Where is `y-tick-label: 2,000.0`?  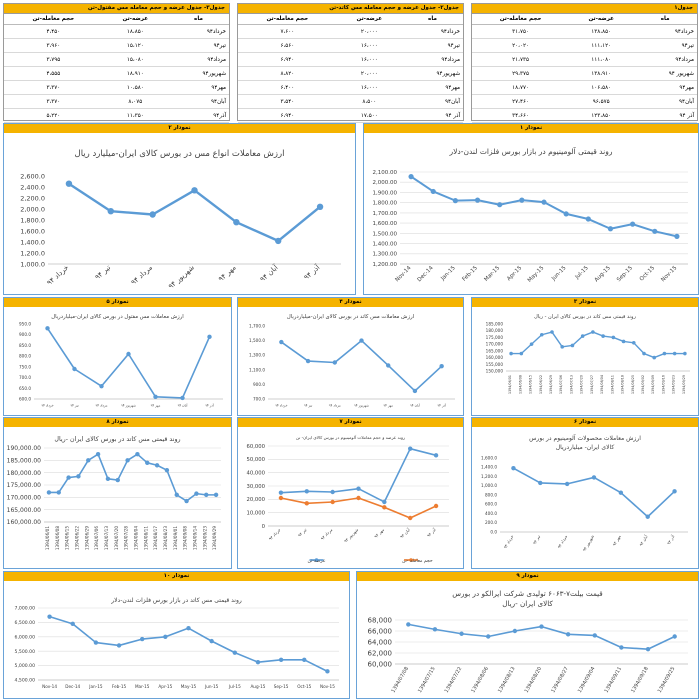 y-tick-label: 2,000.0 is located at coordinates (32, 209).